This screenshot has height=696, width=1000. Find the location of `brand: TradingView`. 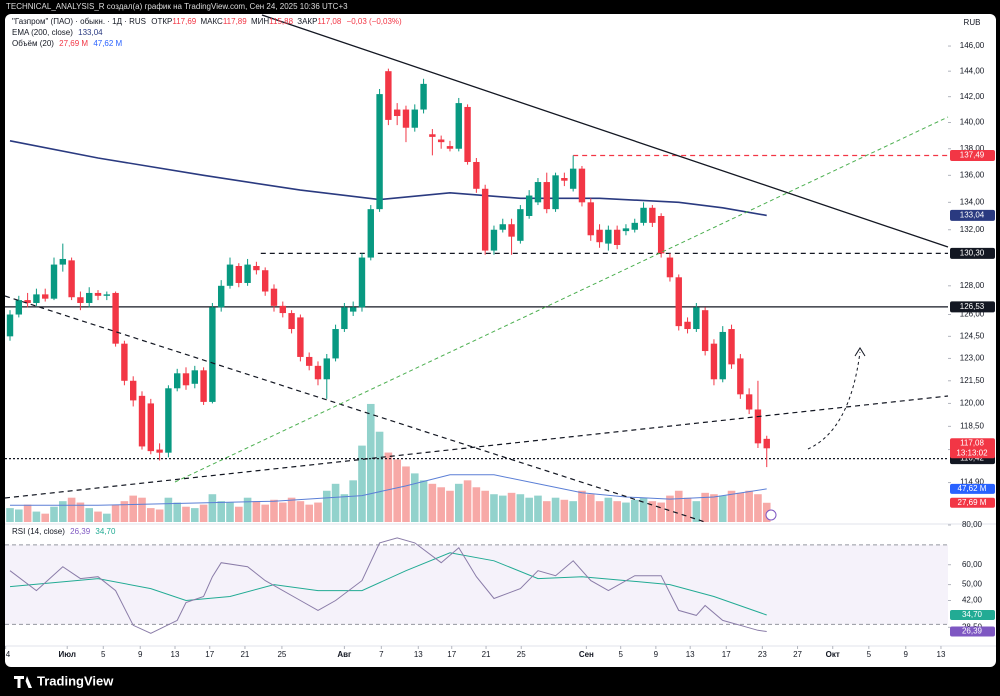

brand: TradingView is located at coordinates (75, 680).